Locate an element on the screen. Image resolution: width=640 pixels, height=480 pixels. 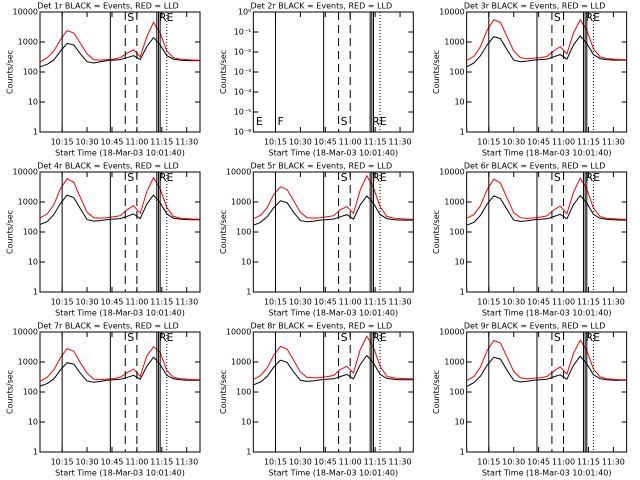
panel-title: Det 1r BLACK = Events, RED = LLD is located at coordinates (108, 6).